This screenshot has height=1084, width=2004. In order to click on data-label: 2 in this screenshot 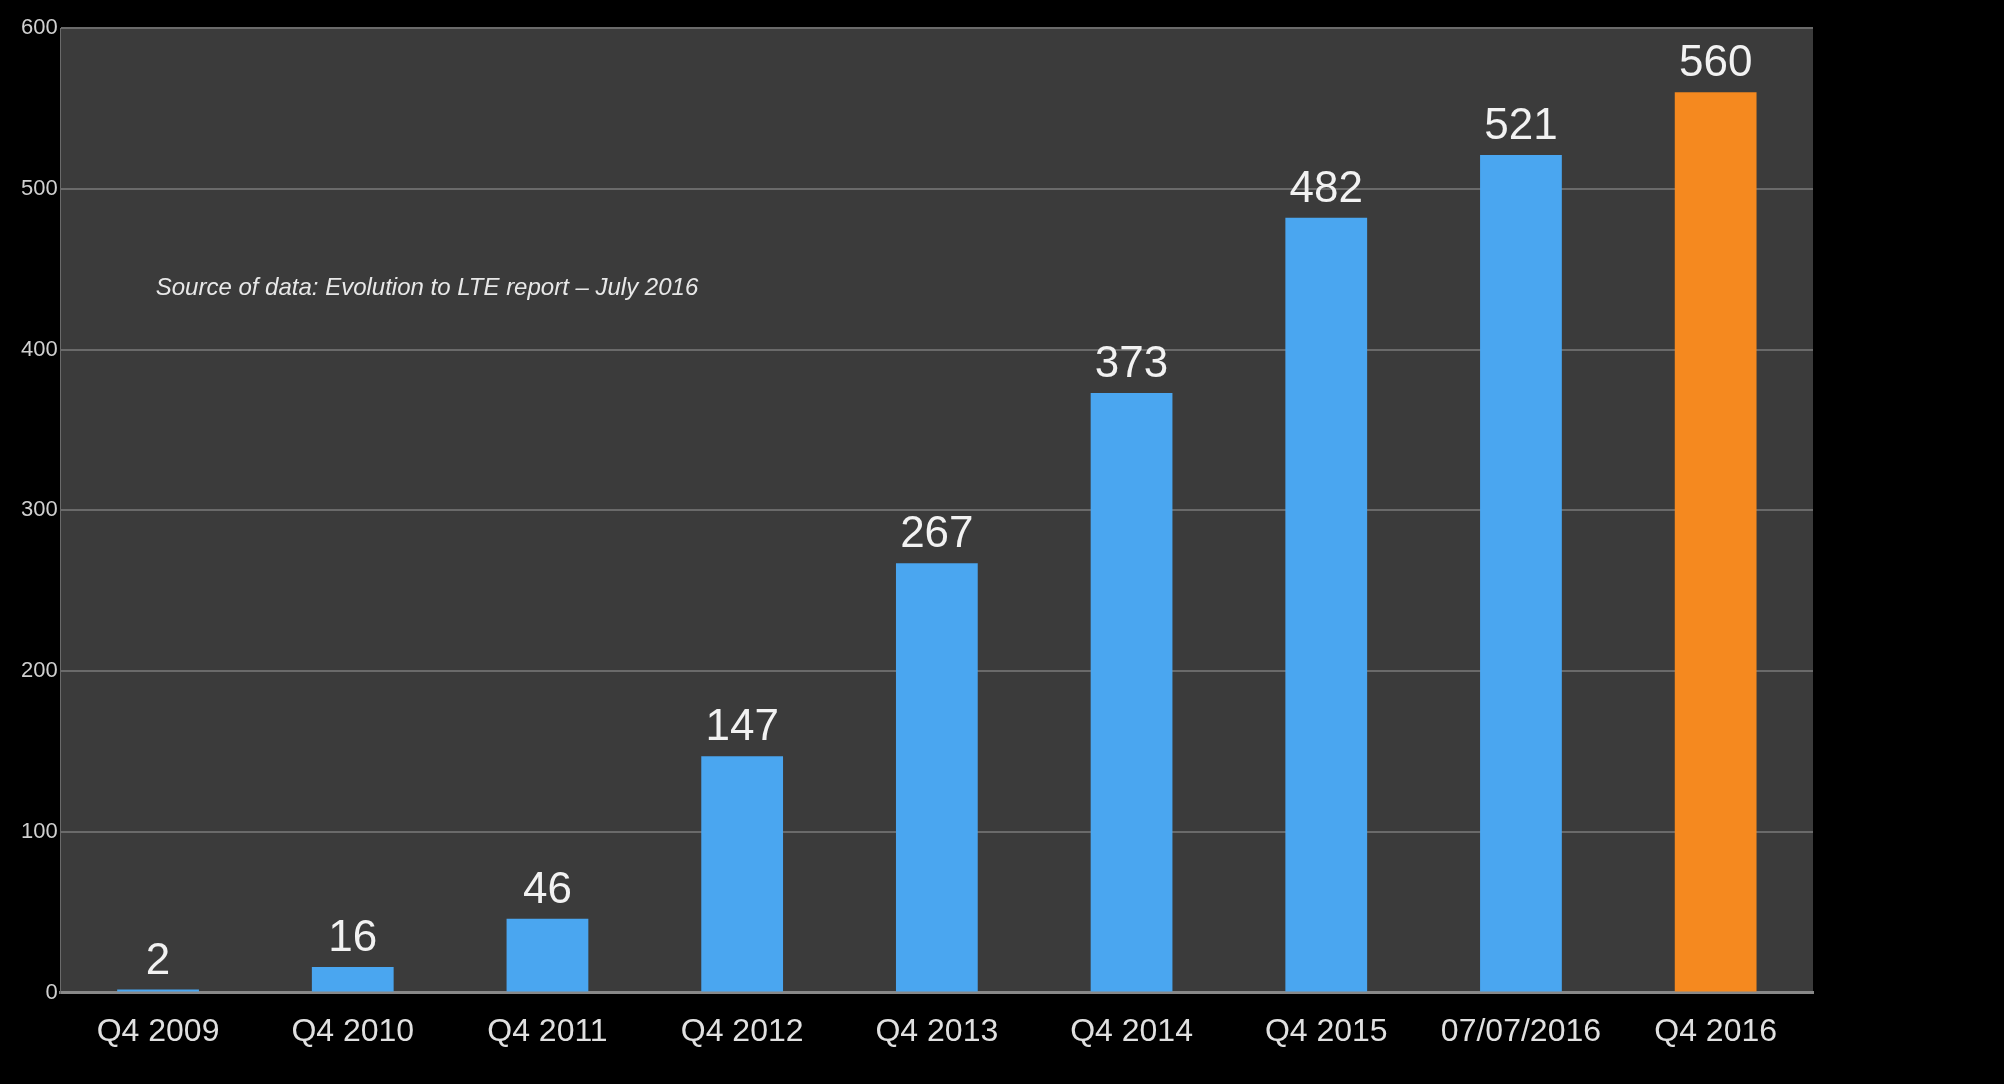, I will do `click(158, 958)`.